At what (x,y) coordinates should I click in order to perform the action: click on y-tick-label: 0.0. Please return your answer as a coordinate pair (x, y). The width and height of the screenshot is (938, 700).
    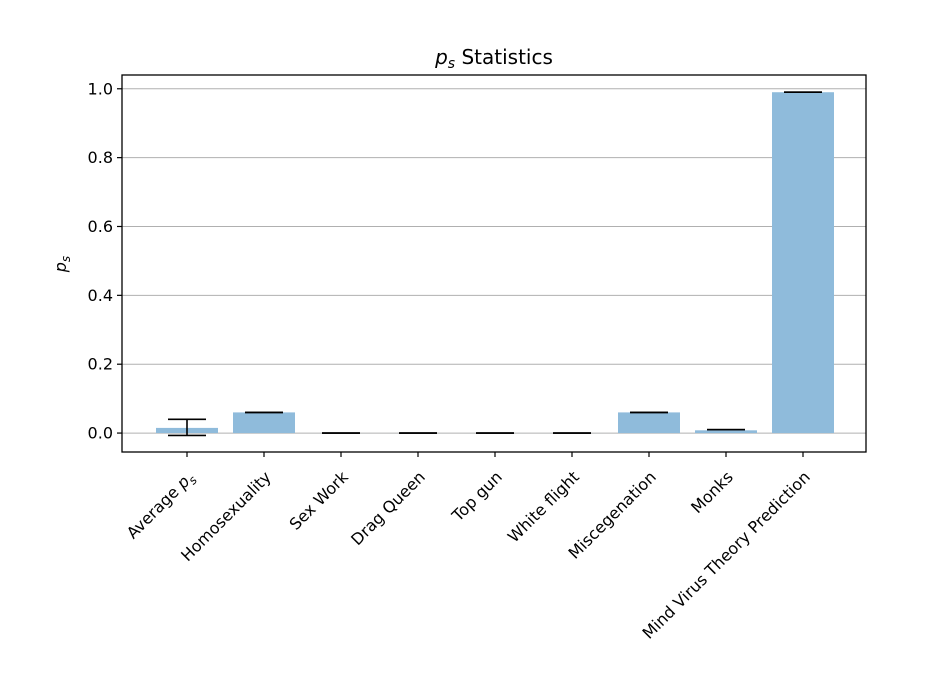
    Looking at the image, I should click on (100, 433).